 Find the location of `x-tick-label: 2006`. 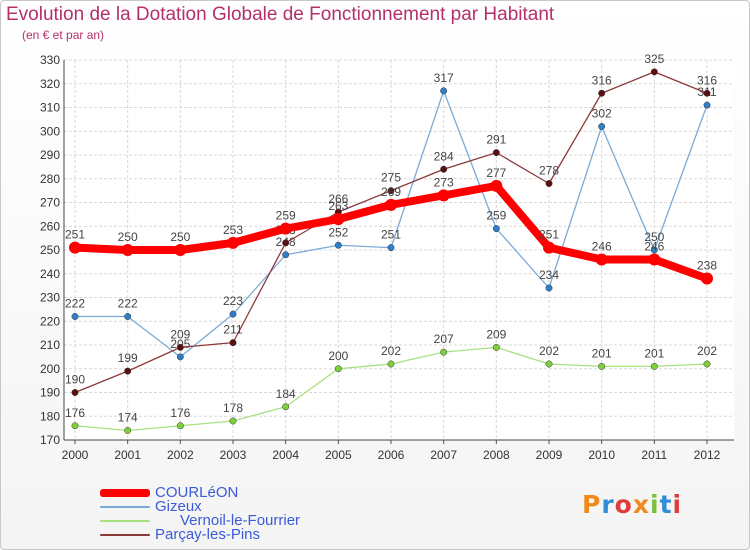

x-tick-label: 2006 is located at coordinates (391, 455).